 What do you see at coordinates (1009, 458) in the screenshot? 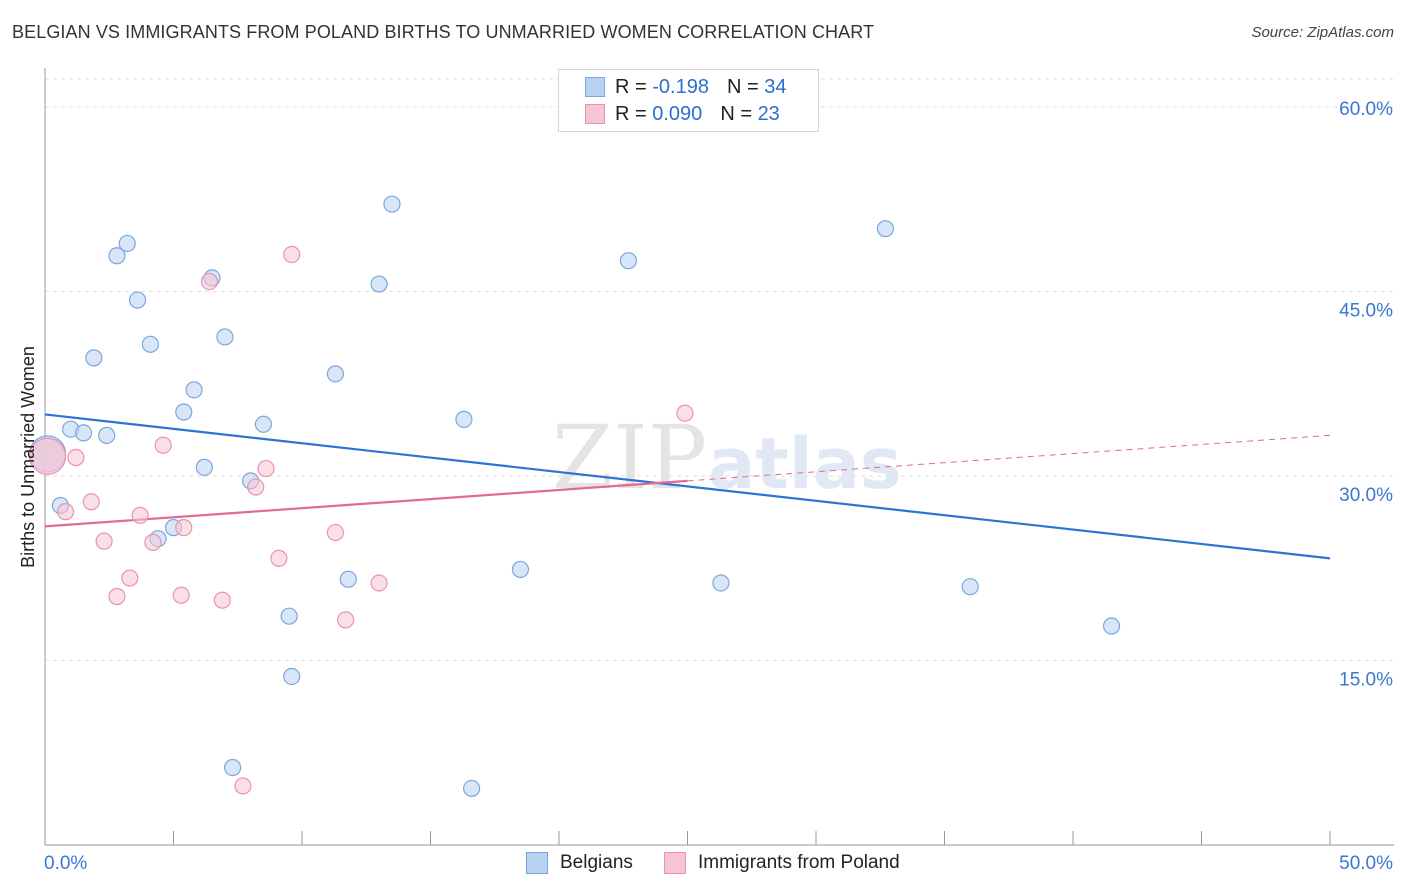
I see `poland-trend-line-extension` at bounding box center [1009, 458].